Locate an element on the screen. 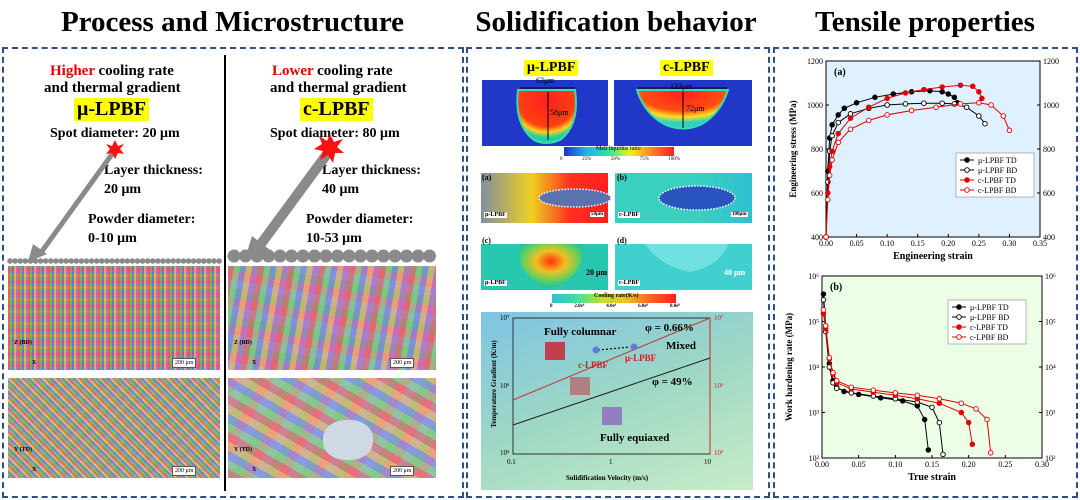 Image resolution: width=1080 pixels, height=500 pixels. right-powder-layer is located at coordinates (331, 256).